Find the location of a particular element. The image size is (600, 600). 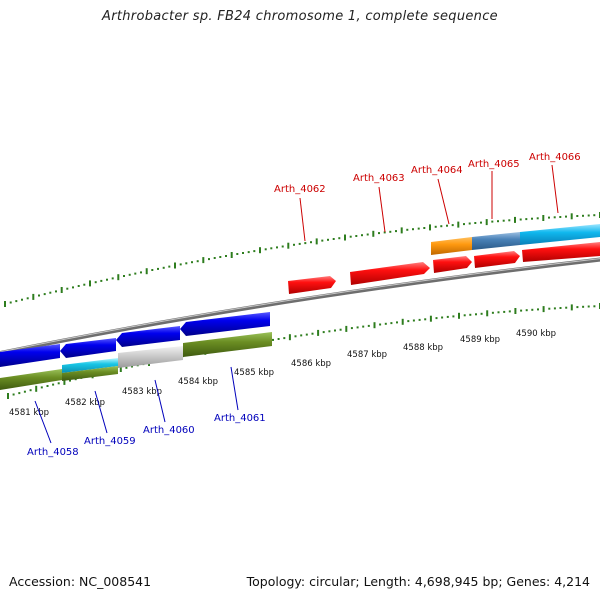

label-arth-4058: Arth_4058 is located at coordinates (53, 452).